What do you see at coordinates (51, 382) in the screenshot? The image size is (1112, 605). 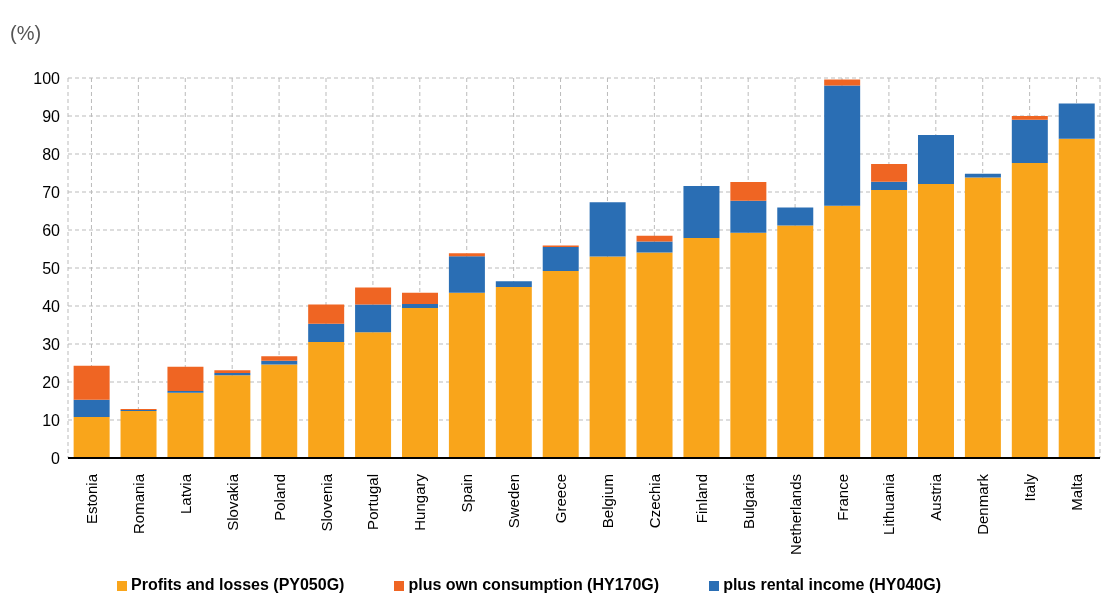 I see `y-tick-label: 20` at bounding box center [51, 382].